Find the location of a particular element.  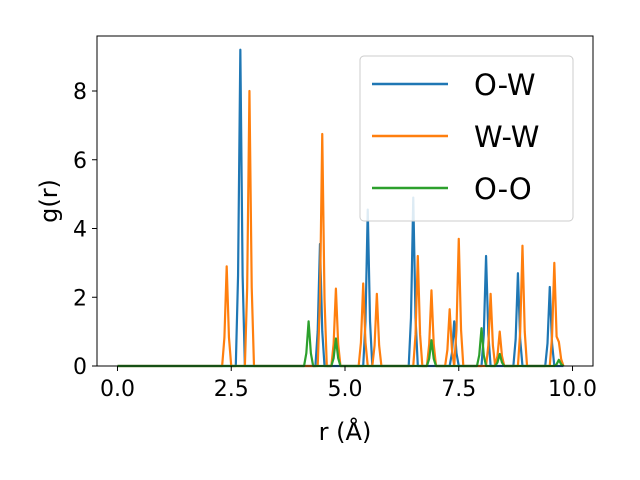

y-tick-label: 2 is located at coordinates (80, 298).